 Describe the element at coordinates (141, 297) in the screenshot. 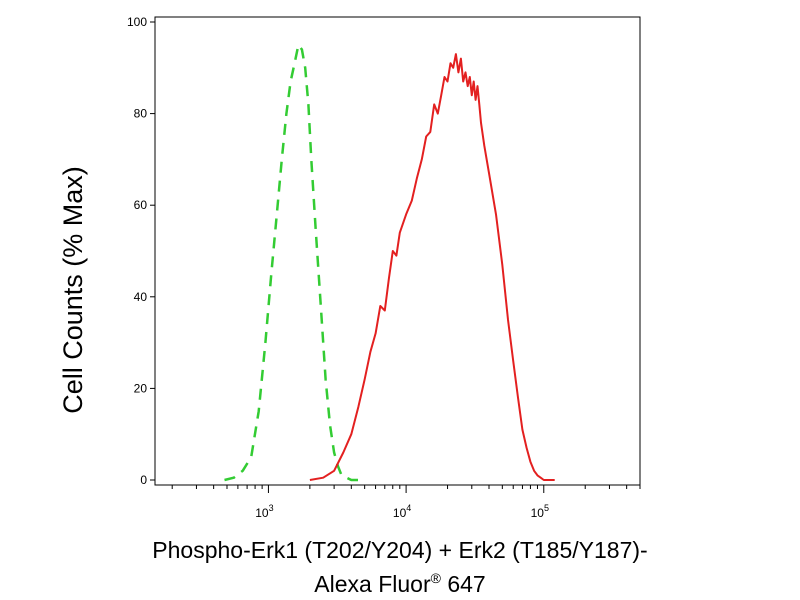

I see `y-tick-label: 40` at that location.